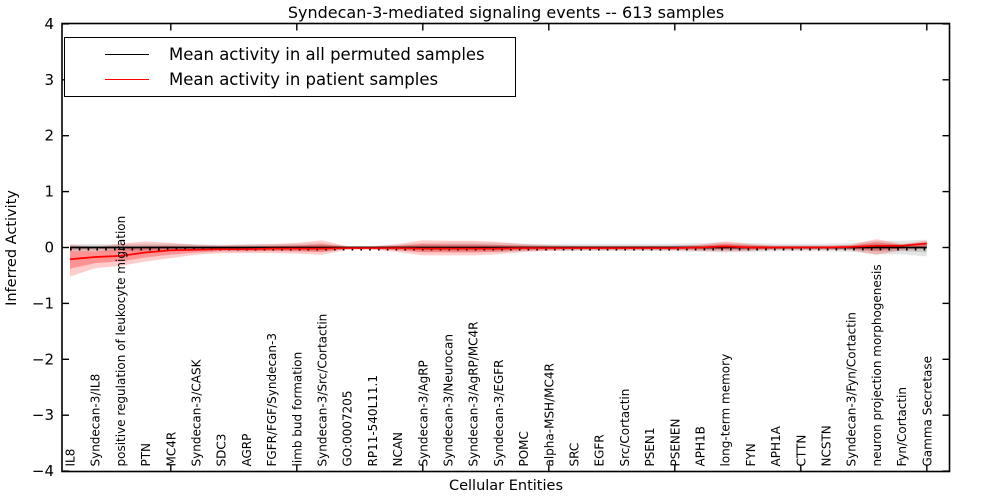  Describe the element at coordinates (499, 412) in the screenshot. I see `x-category-label: Syndecan-3/EGFR` at that location.